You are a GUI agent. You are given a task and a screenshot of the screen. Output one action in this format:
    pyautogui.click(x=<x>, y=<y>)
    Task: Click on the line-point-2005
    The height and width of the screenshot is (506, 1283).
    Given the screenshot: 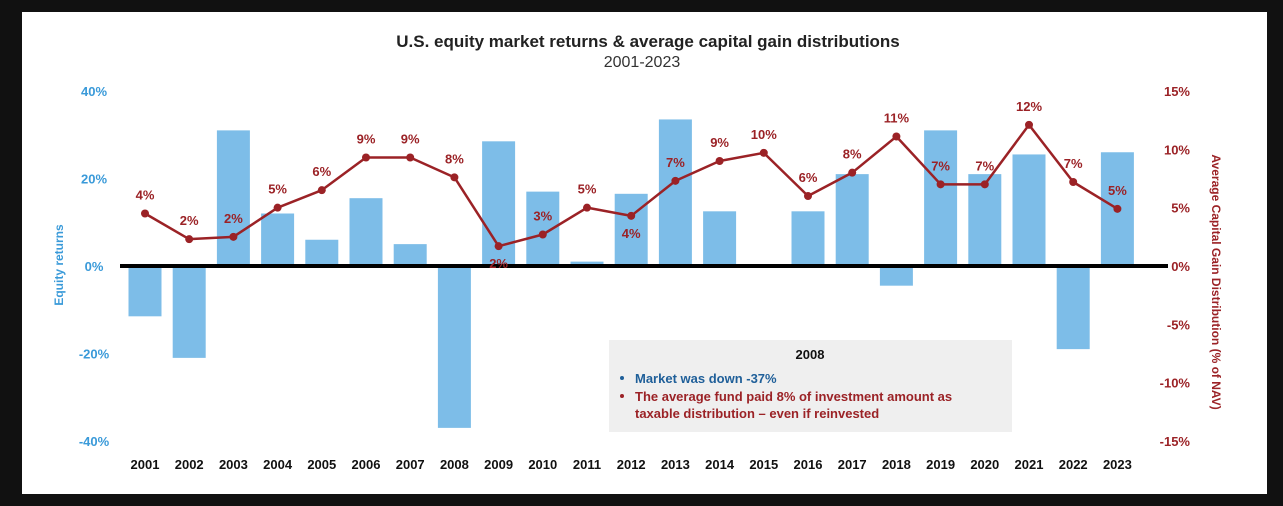 What is the action you would take?
    pyautogui.click(x=321, y=190)
    